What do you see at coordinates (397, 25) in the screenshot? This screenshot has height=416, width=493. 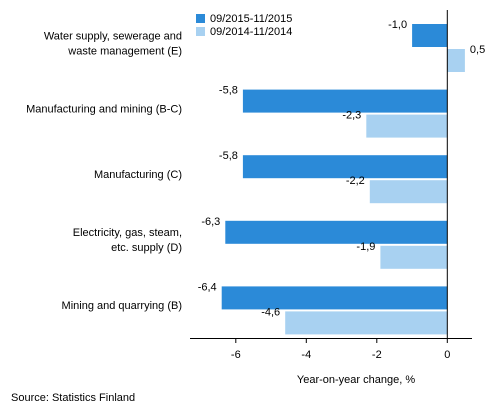 I see `data-label-1-1: -1,0` at bounding box center [397, 25].